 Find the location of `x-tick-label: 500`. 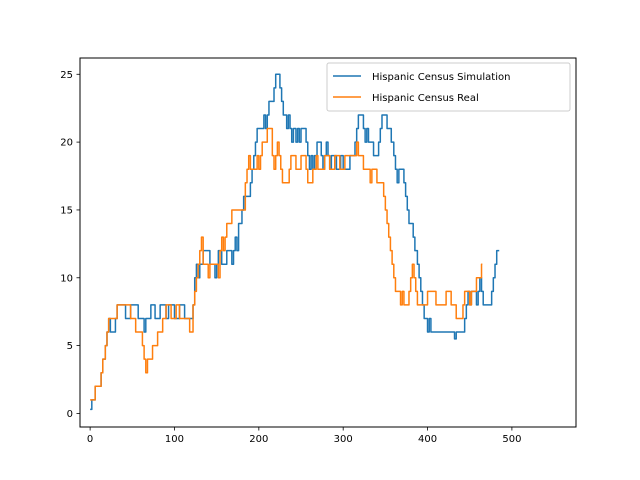

x-tick-label: 500 is located at coordinates (511, 439).